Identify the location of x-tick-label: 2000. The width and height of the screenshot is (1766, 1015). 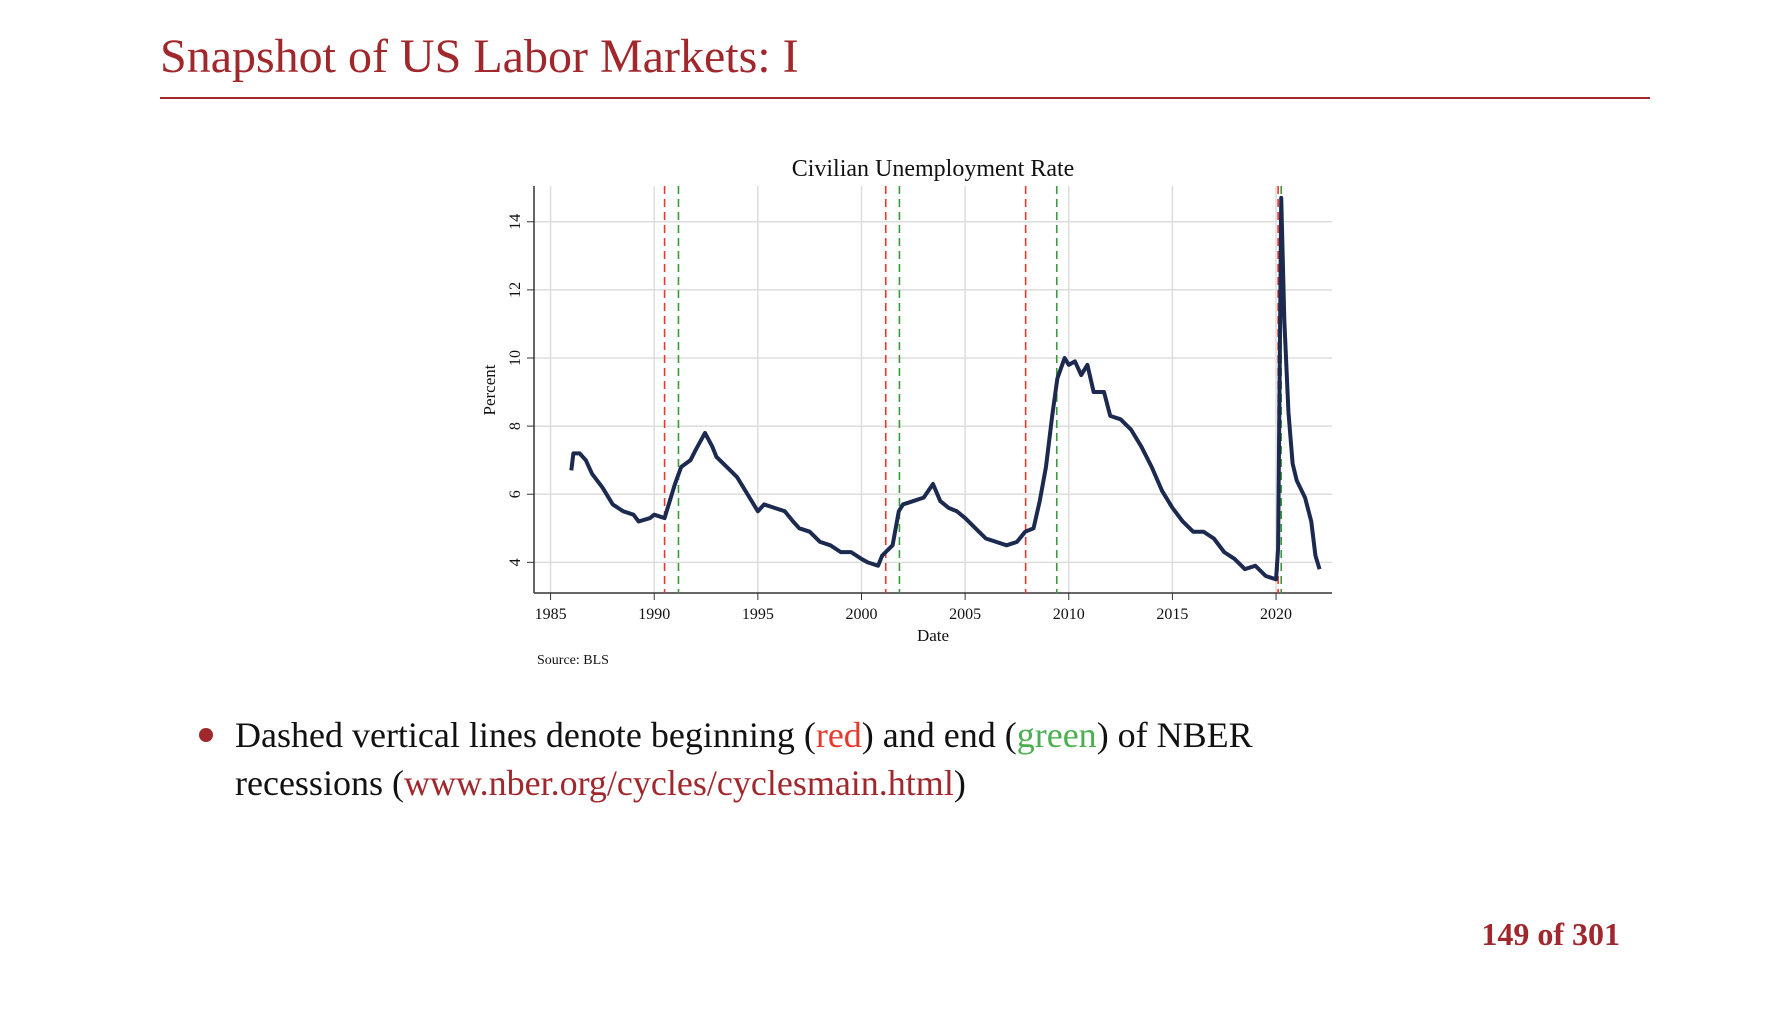
(861, 614).